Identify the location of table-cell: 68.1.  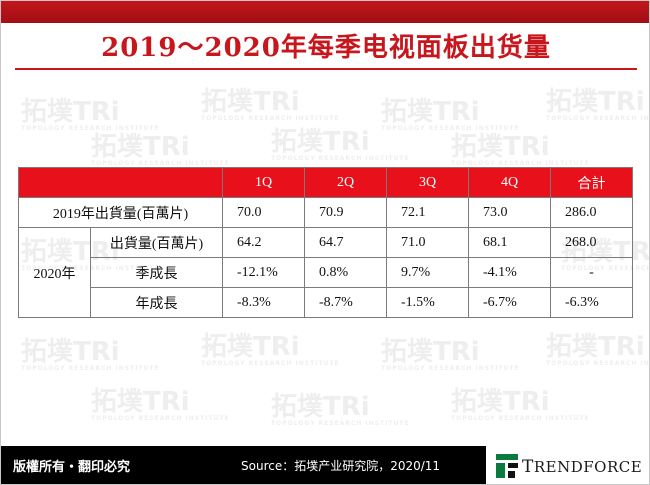
(509, 242).